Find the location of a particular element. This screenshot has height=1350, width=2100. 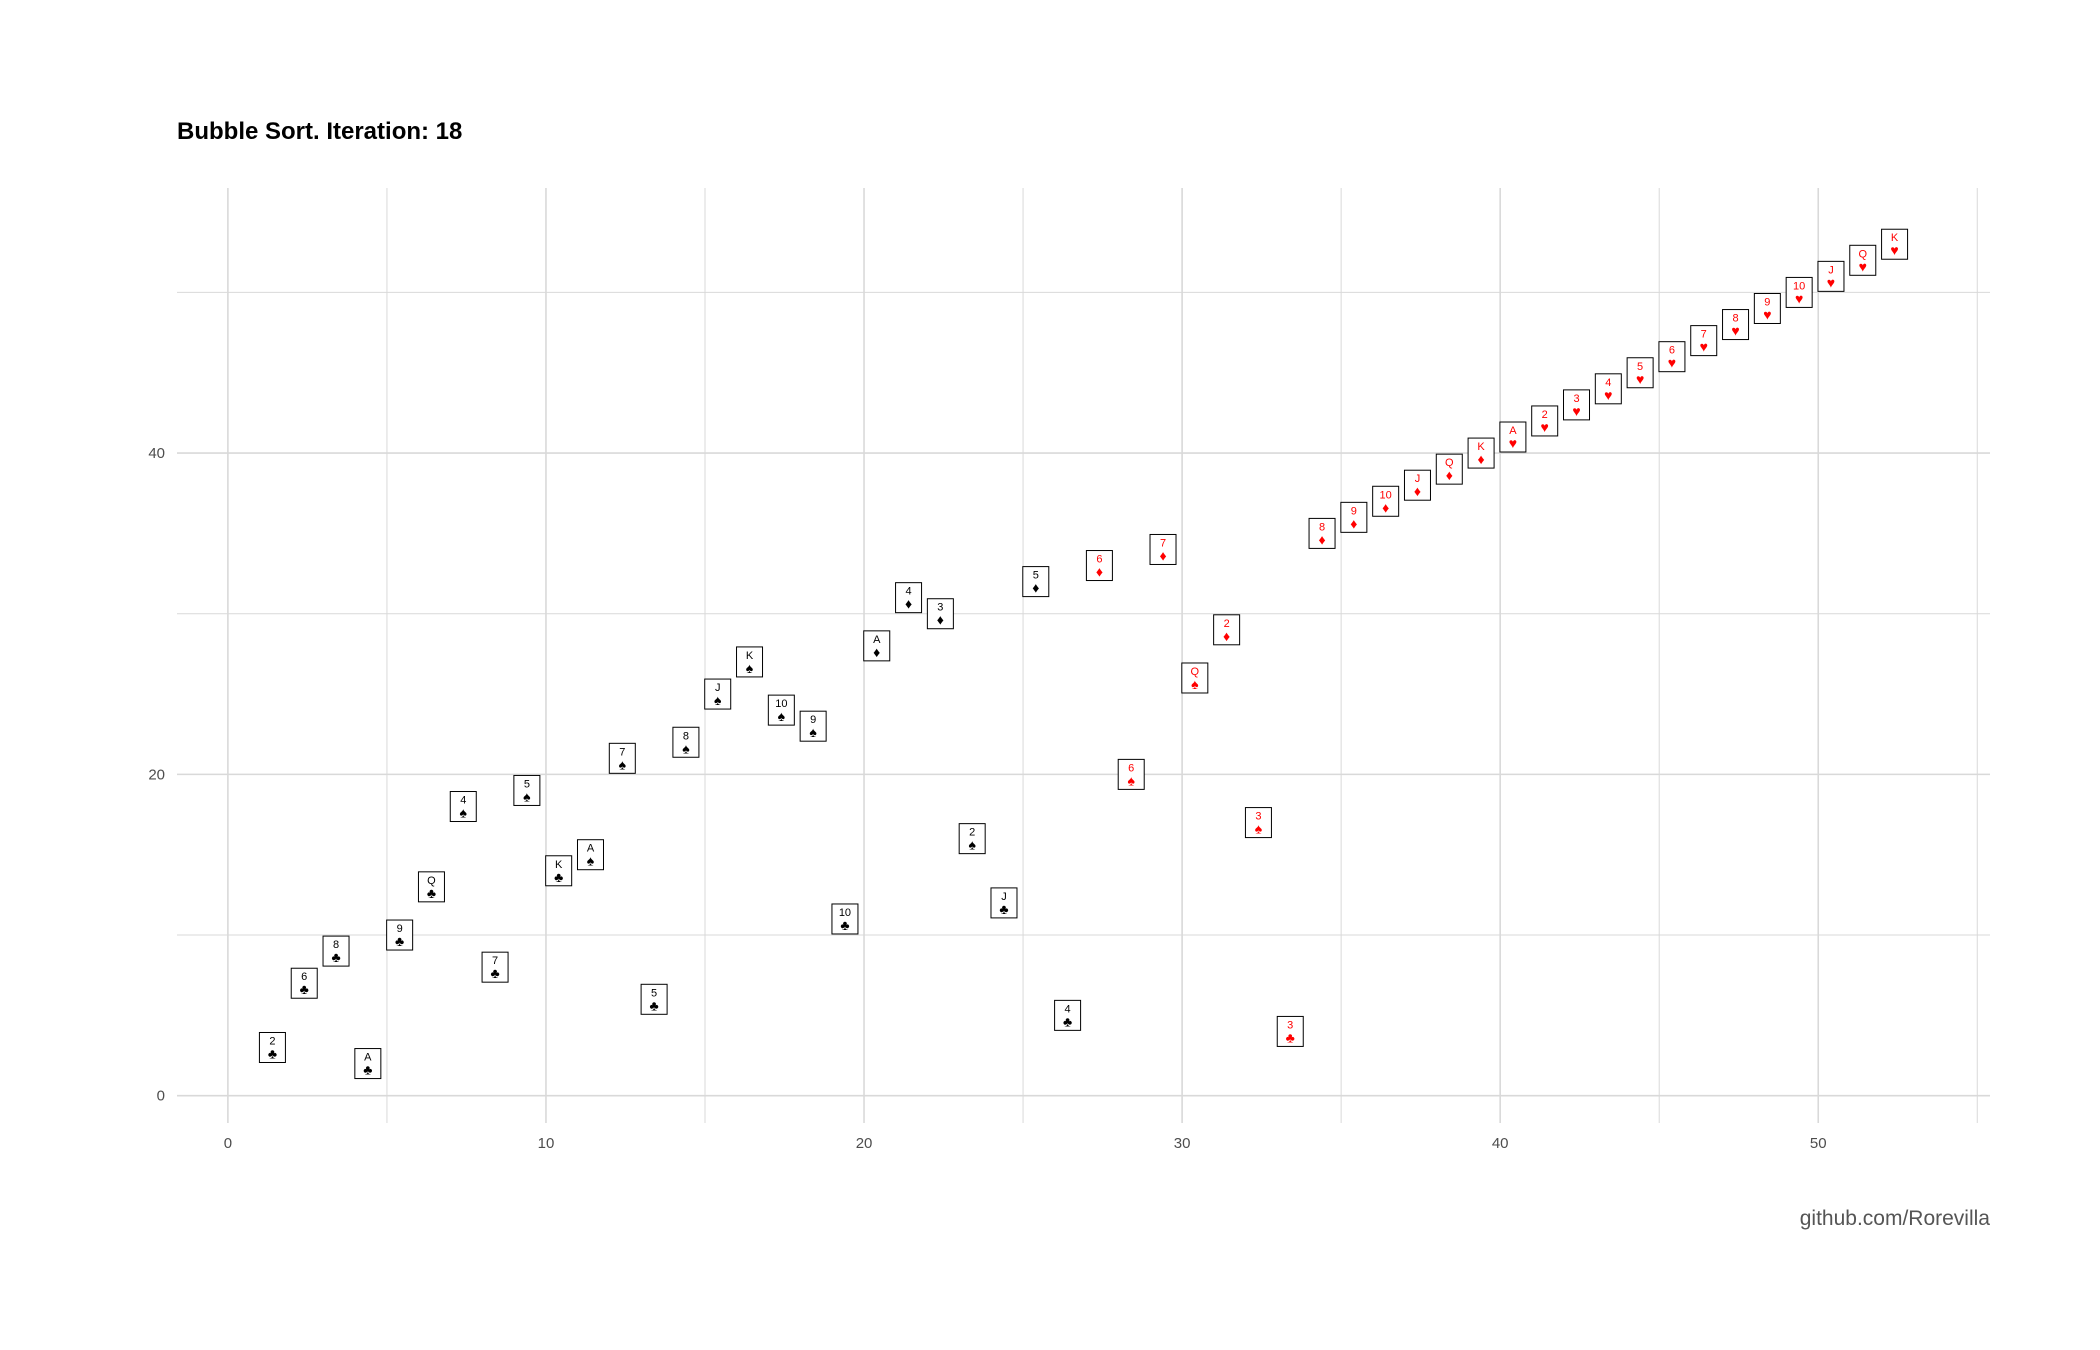

card-marker: 4♦ is located at coordinates (909, 598).